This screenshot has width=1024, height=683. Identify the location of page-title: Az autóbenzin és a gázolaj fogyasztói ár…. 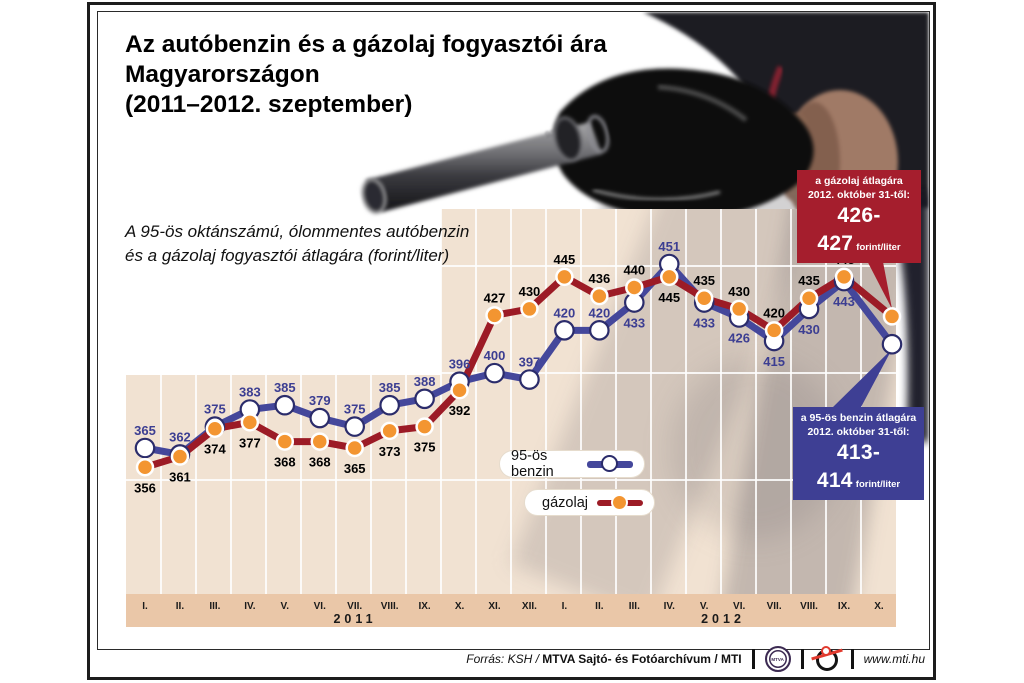
(366, 74).